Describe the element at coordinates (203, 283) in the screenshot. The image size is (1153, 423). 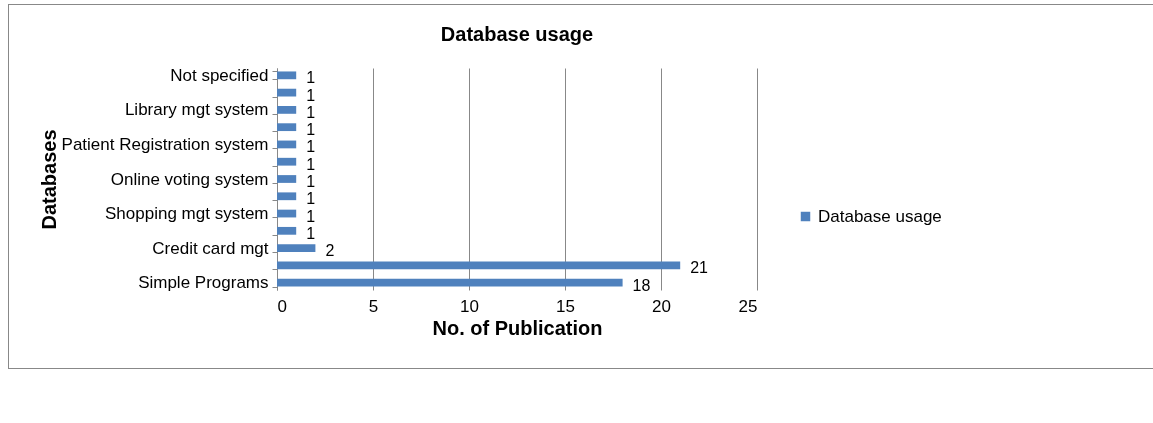
I see `y-tick-label: Simple Programs` at that location.